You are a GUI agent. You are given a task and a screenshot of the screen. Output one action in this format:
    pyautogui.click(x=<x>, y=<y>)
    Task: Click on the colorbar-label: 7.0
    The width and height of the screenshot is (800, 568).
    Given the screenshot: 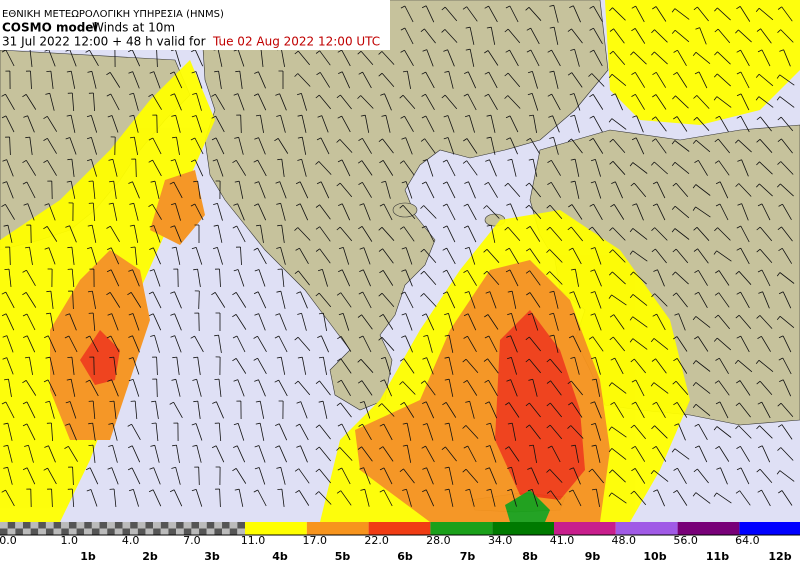 What is the action you would take?
    pyautogui.click(x=192, y=540)
    